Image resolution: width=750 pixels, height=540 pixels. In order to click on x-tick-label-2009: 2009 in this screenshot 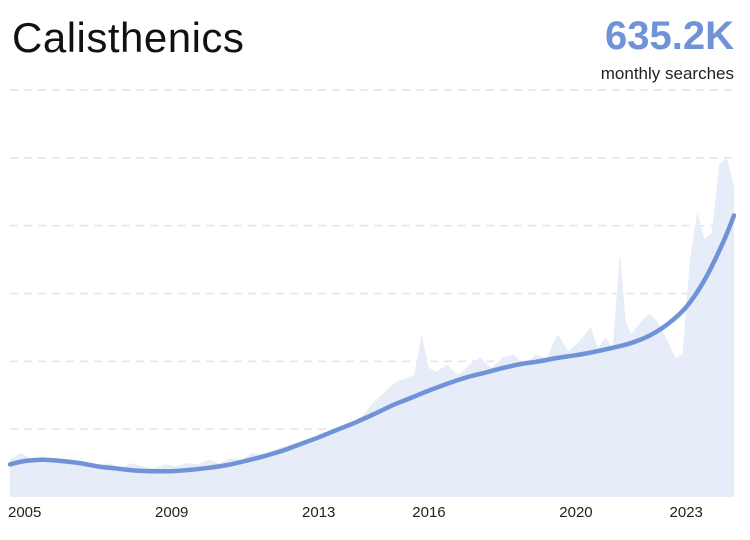, I will do `click(171, 512)`.